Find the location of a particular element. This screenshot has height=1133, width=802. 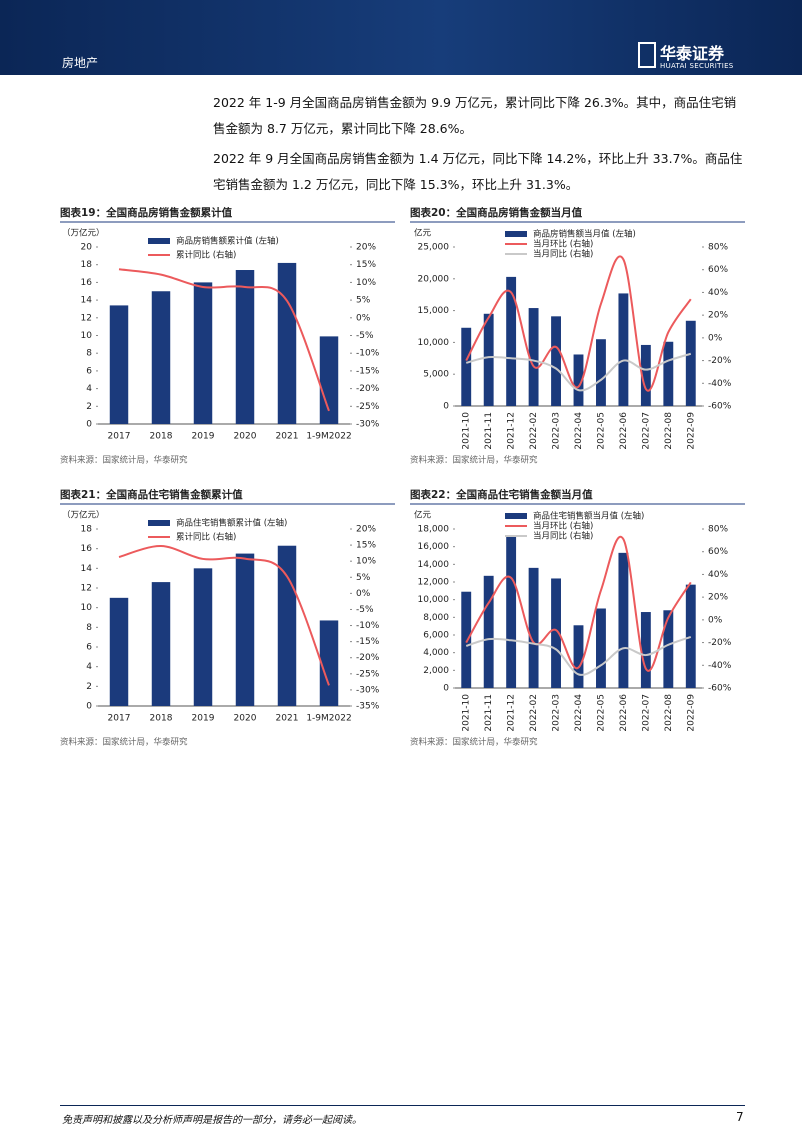

chart-title: 图表22：全国商品住宅销售金额当月值 is located at coordinates (501, 494).